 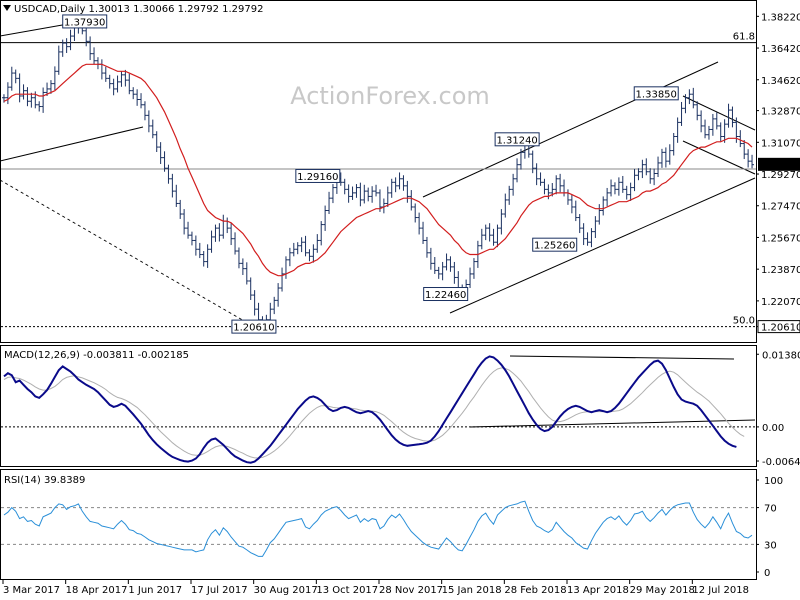 I want to click on support-price-box, so click(x=778, y=327).